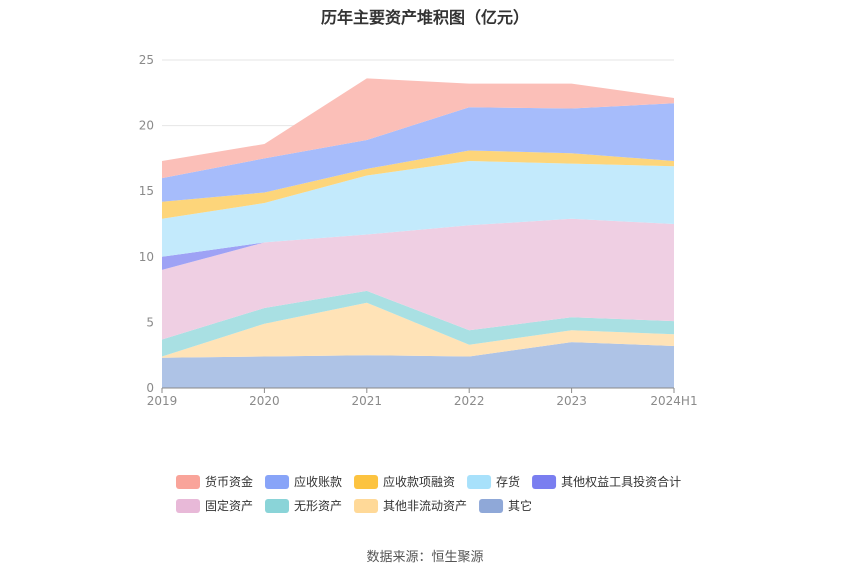  Describe the element at coordinates (520, 505) in the screenshot. I see `legend-label: 其它` at that location.